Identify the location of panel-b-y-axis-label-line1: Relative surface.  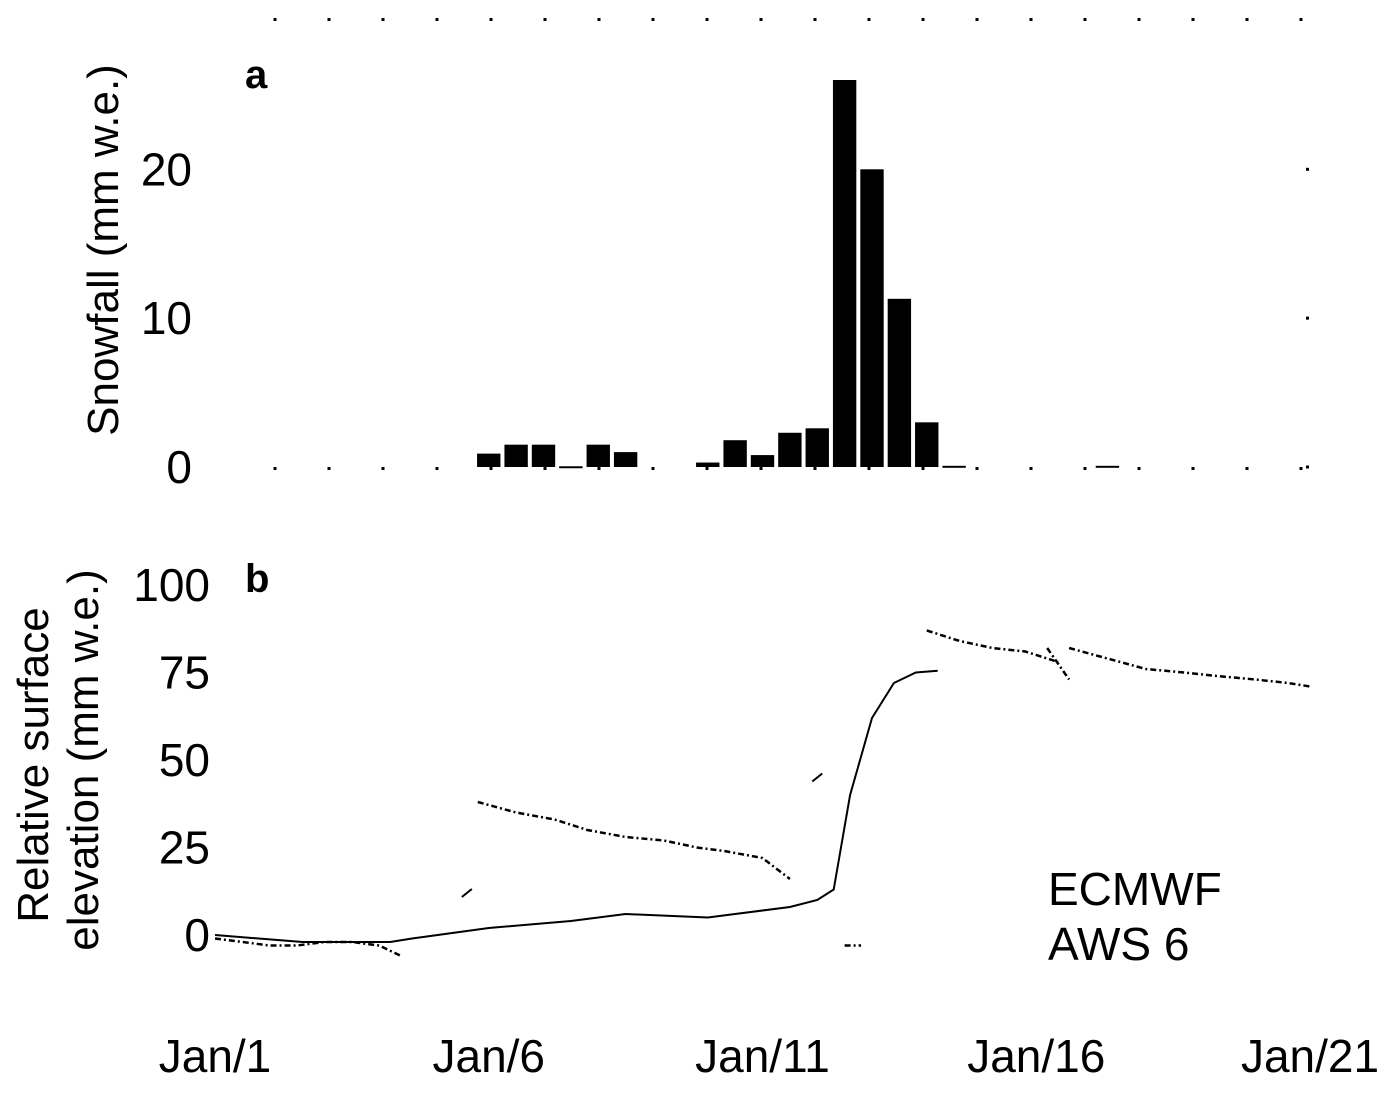
(33, 764).